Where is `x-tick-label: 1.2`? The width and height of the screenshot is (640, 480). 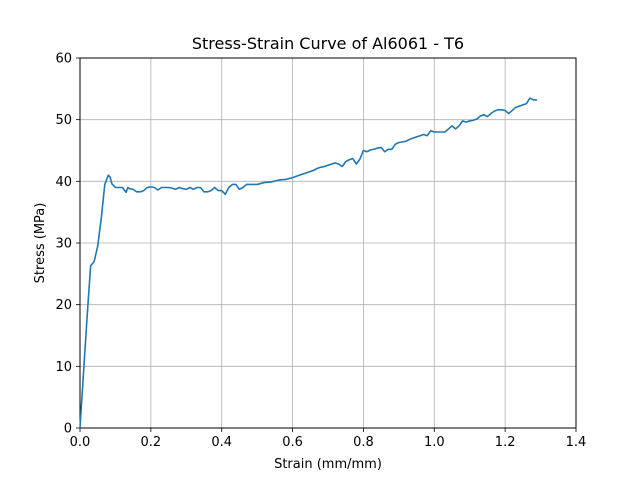 x-tick-label: 1.2 is located at coordinates (505, 442).